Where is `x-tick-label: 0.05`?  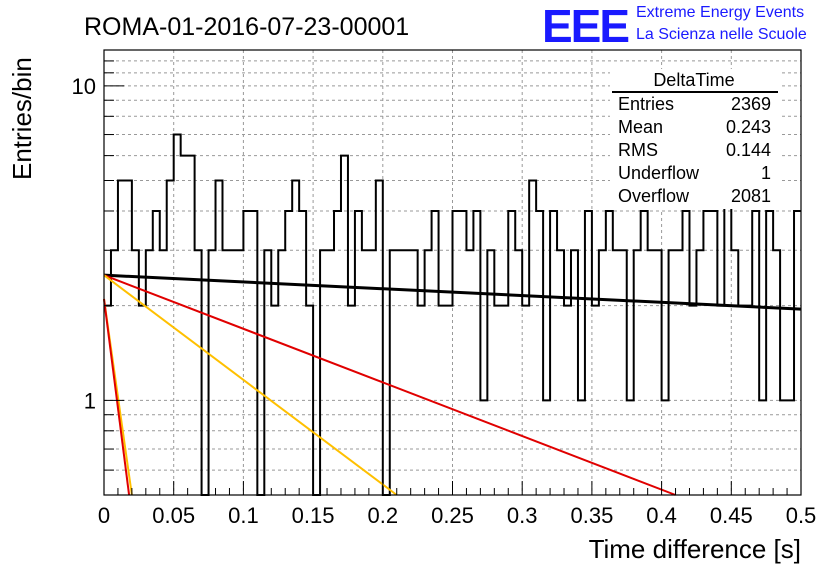
x-tick-label: 0.05 is located at coordinates (173, 515).